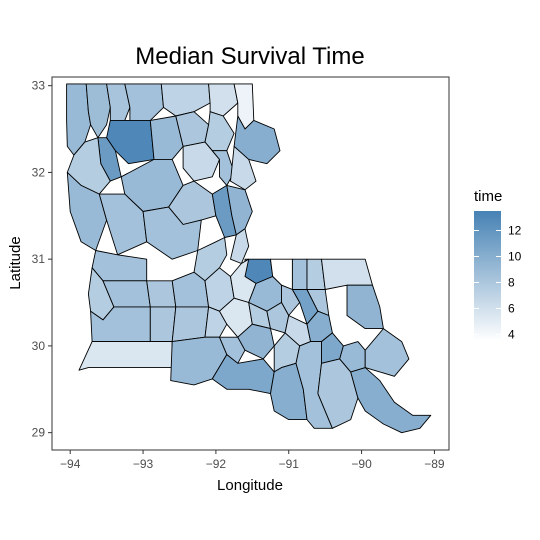  Describe the element at coordinates (39, 346) in the screenshot. I see `y-tick-label: 30` at that location.